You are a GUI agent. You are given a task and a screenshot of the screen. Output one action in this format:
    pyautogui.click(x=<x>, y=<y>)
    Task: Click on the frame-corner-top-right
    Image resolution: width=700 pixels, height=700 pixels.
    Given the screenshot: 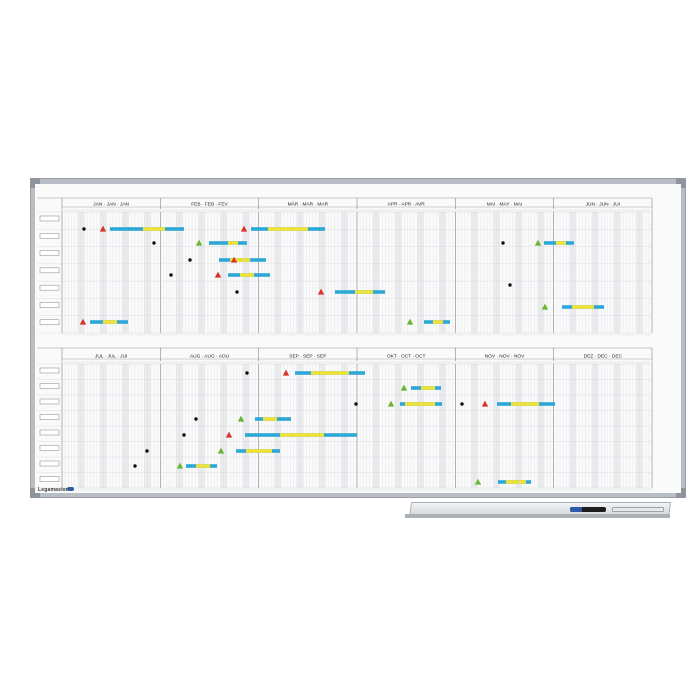 What is the action you would take?
    pyautogui.click(x=681, y=183)
    